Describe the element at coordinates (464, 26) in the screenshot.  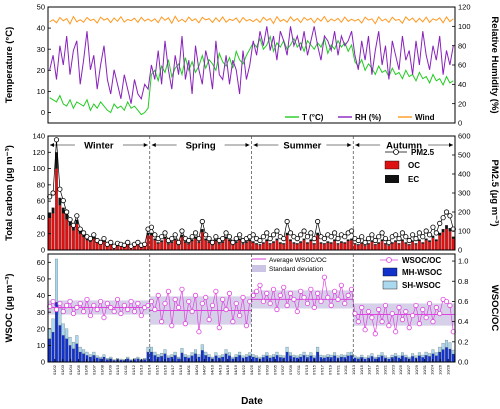
I see `y-right-tick-label: 100` at that location.